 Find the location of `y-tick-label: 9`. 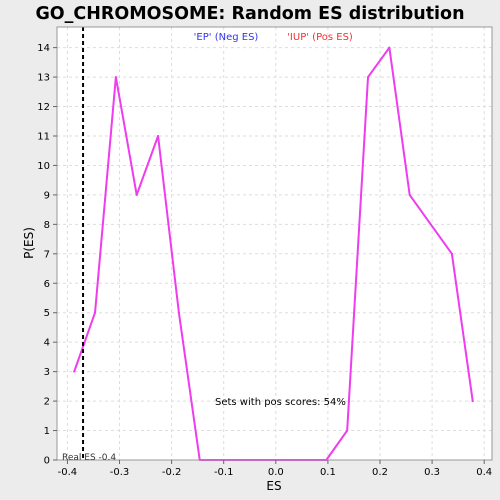

y-tick-label: 9 is located at coordinates (47, 195).